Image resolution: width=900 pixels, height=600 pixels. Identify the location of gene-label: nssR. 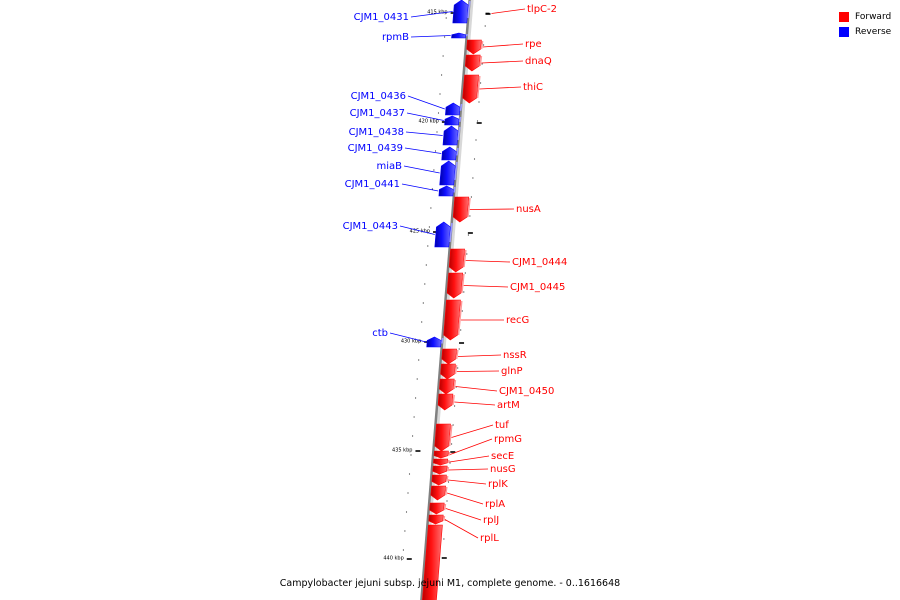
(515, 355).